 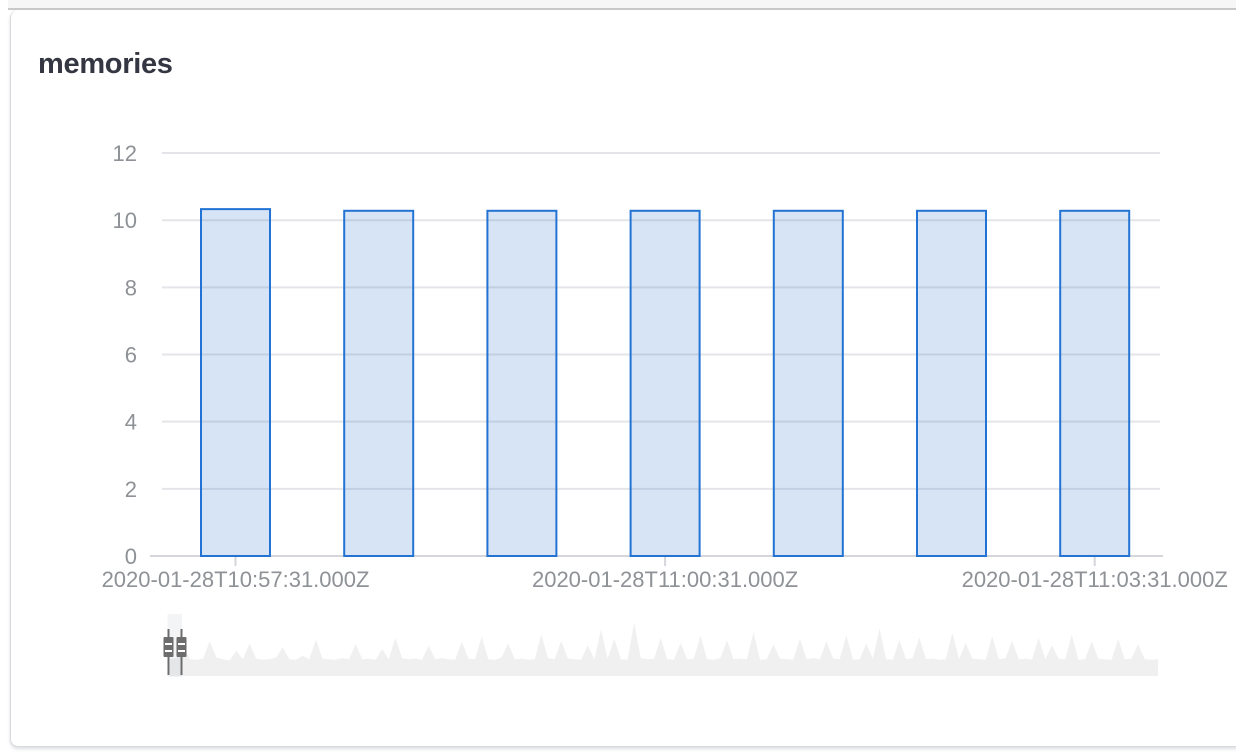 What do you see at coordinates (131, 355) in the screenshot?
I see `y-tick-label: 6` at bounding box center [131, 355].